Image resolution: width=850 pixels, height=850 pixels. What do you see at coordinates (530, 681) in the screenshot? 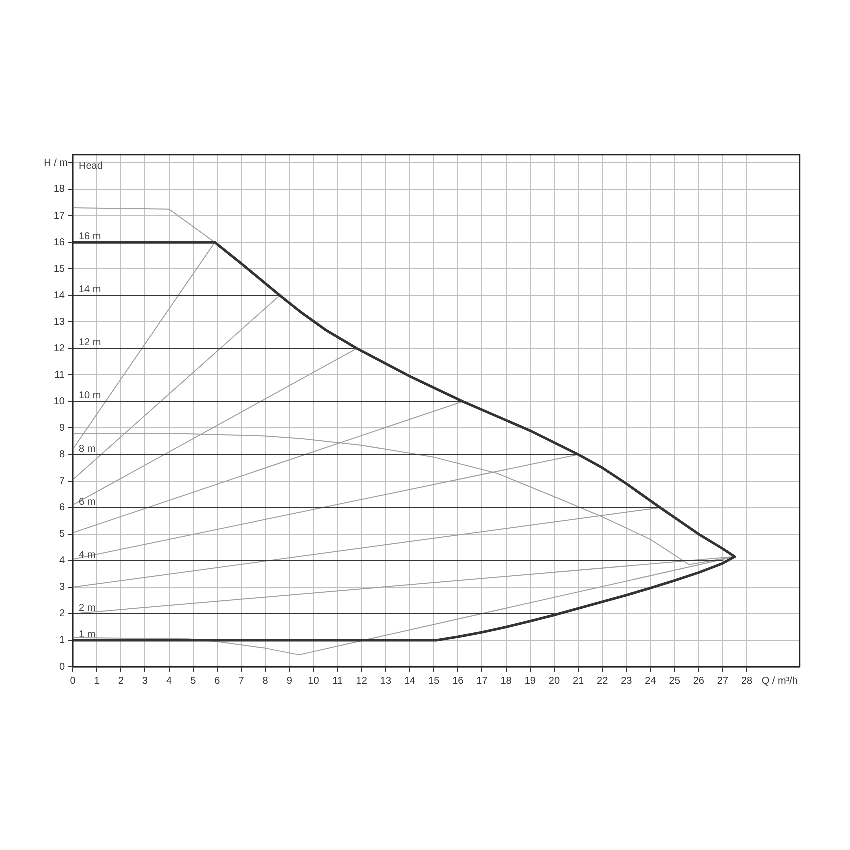
I see `x-tick-label: 19` at bounding box center [530, 681].